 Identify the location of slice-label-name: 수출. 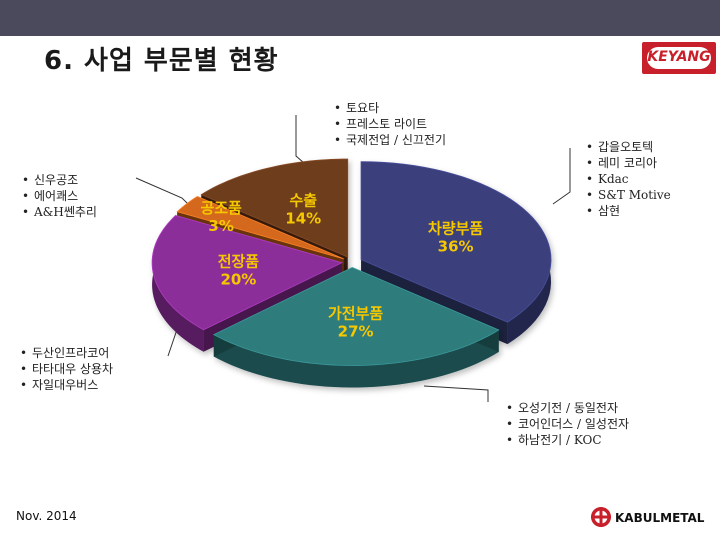
(303, 200).